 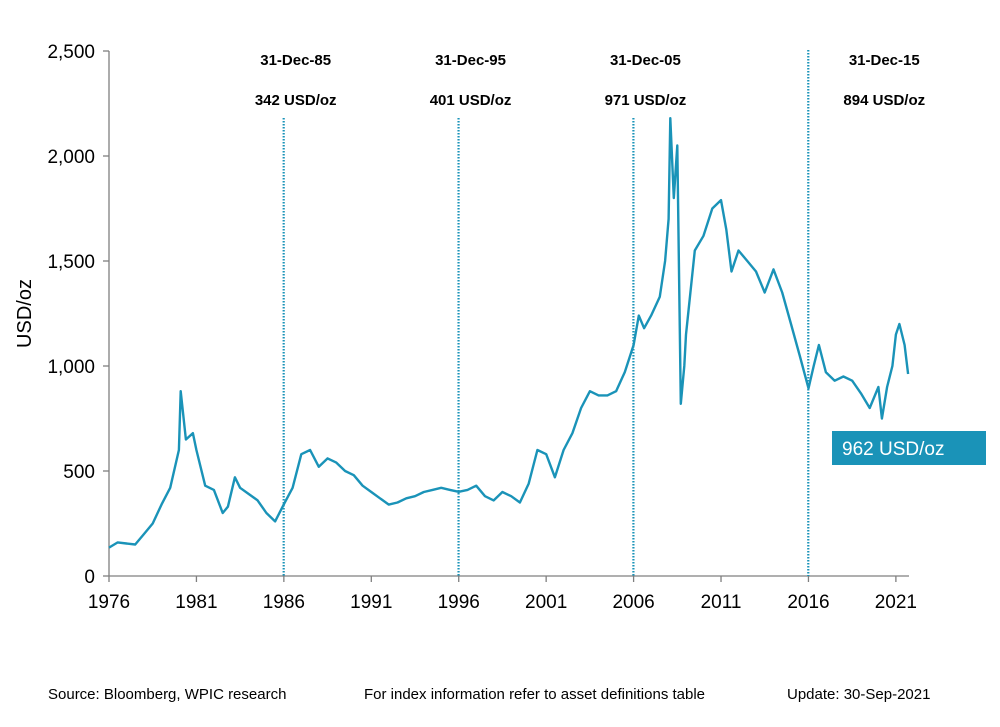 I want to click on x-tick-label: 2006, so click(x=633, y=602).